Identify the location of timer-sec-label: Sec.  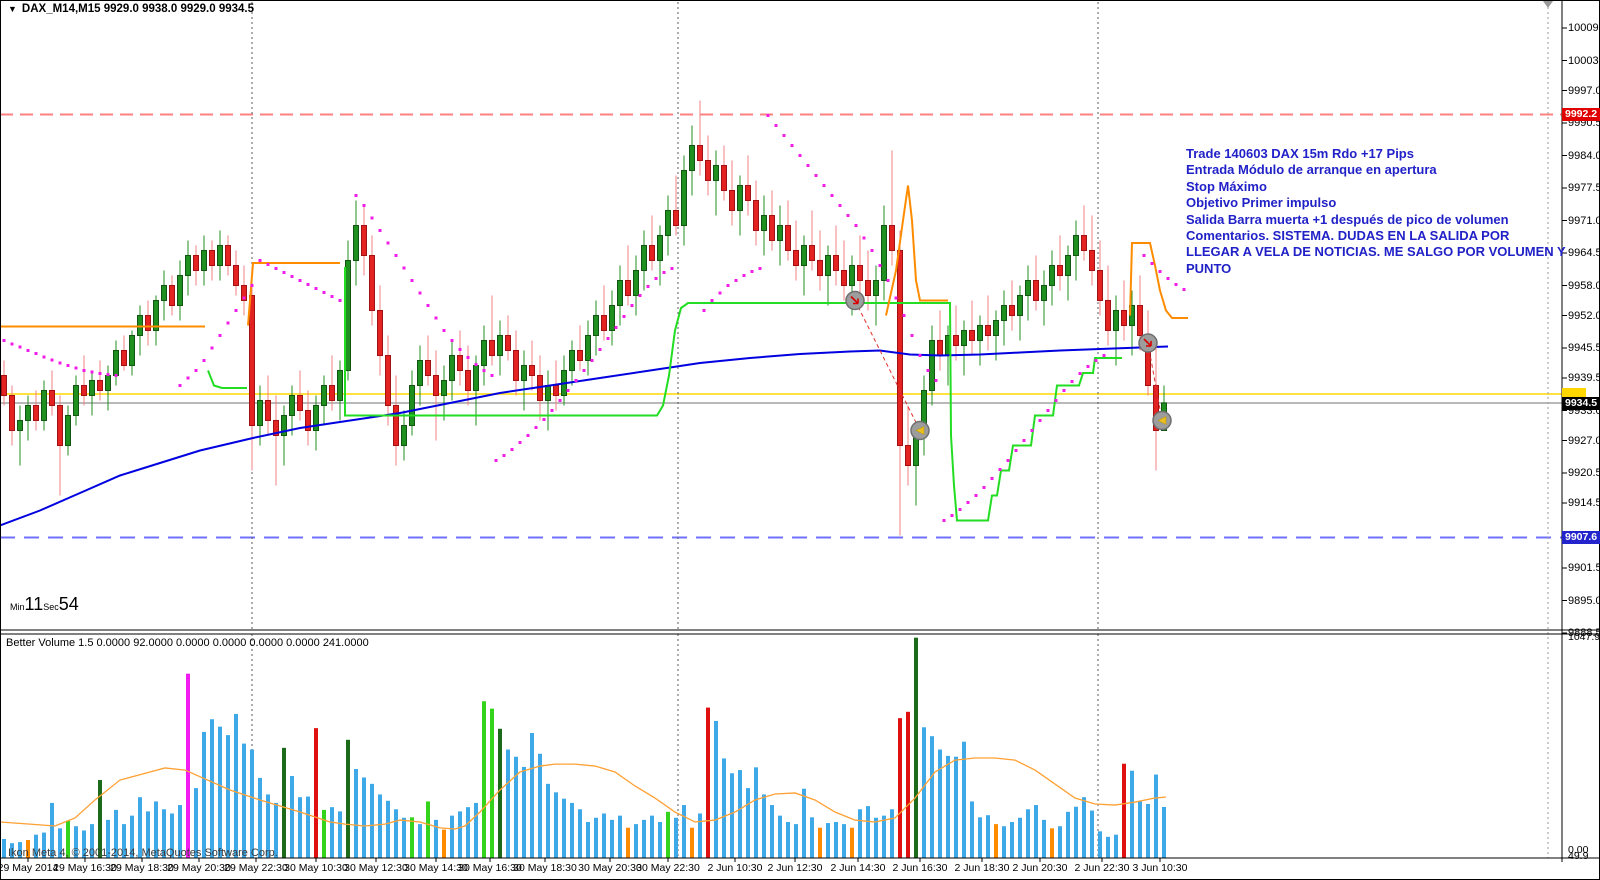
(51, 607).